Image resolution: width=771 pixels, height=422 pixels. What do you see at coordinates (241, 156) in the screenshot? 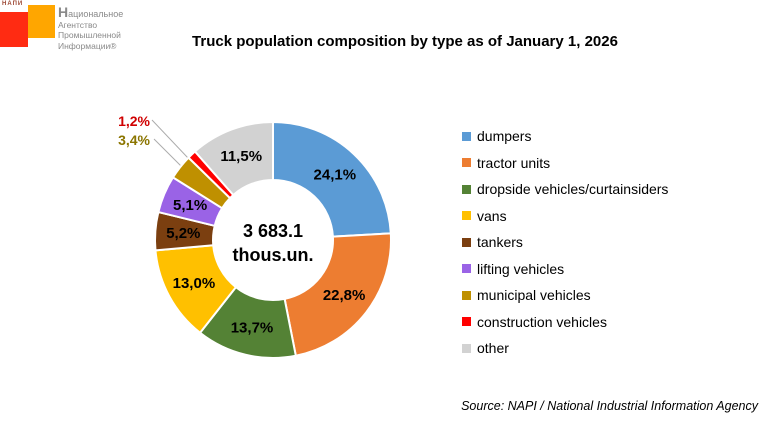
I see `slice-percent-label: 11,5%` at bounding box center [241, 156].